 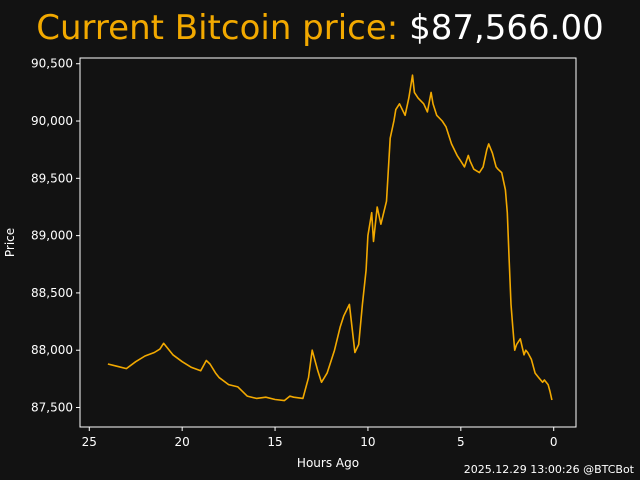 I want to click on x-tick-label: 15, so click(x=274, y=442).